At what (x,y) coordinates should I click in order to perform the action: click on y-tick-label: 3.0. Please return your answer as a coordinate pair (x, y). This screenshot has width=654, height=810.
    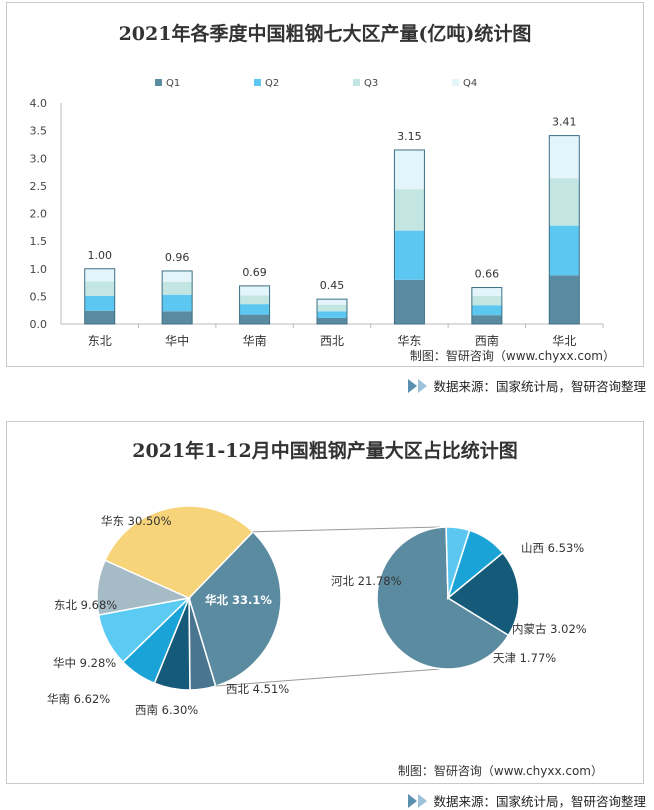
    Looking at the image, I should click on (39, 158).